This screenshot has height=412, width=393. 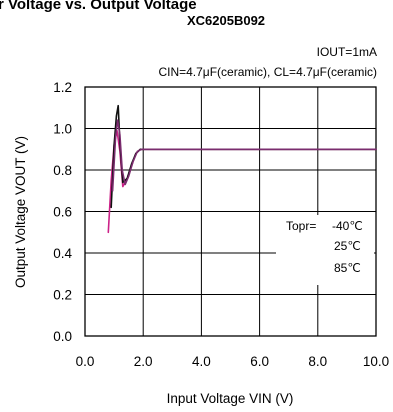 I want to click on y-tick-label-0: 0.0, so click(x=62, y=336).